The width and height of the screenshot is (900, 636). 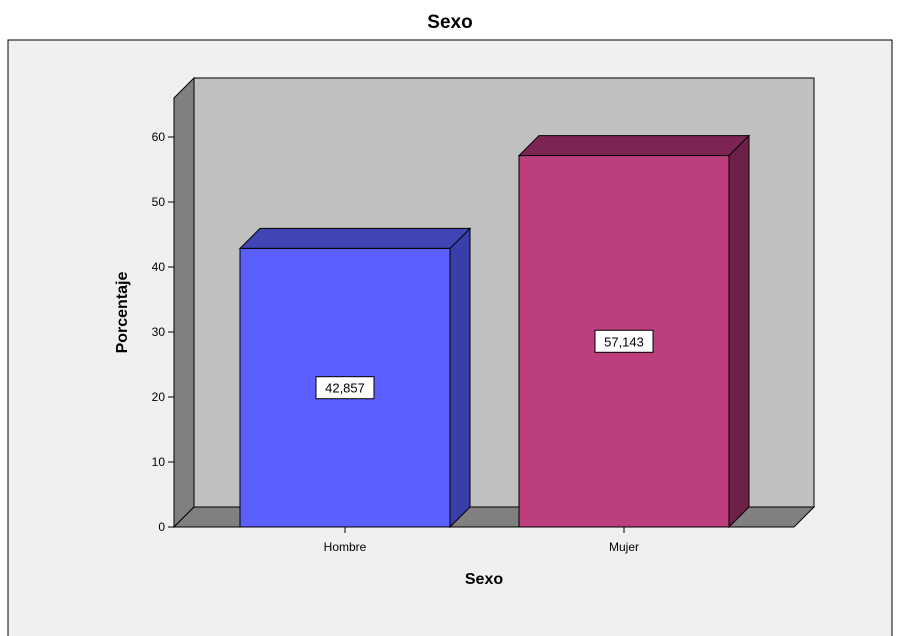 What do you see at coordinates (450, 22) in the screenshot?
I see `chart-title: Sexo` at bounding box center [450, 22].